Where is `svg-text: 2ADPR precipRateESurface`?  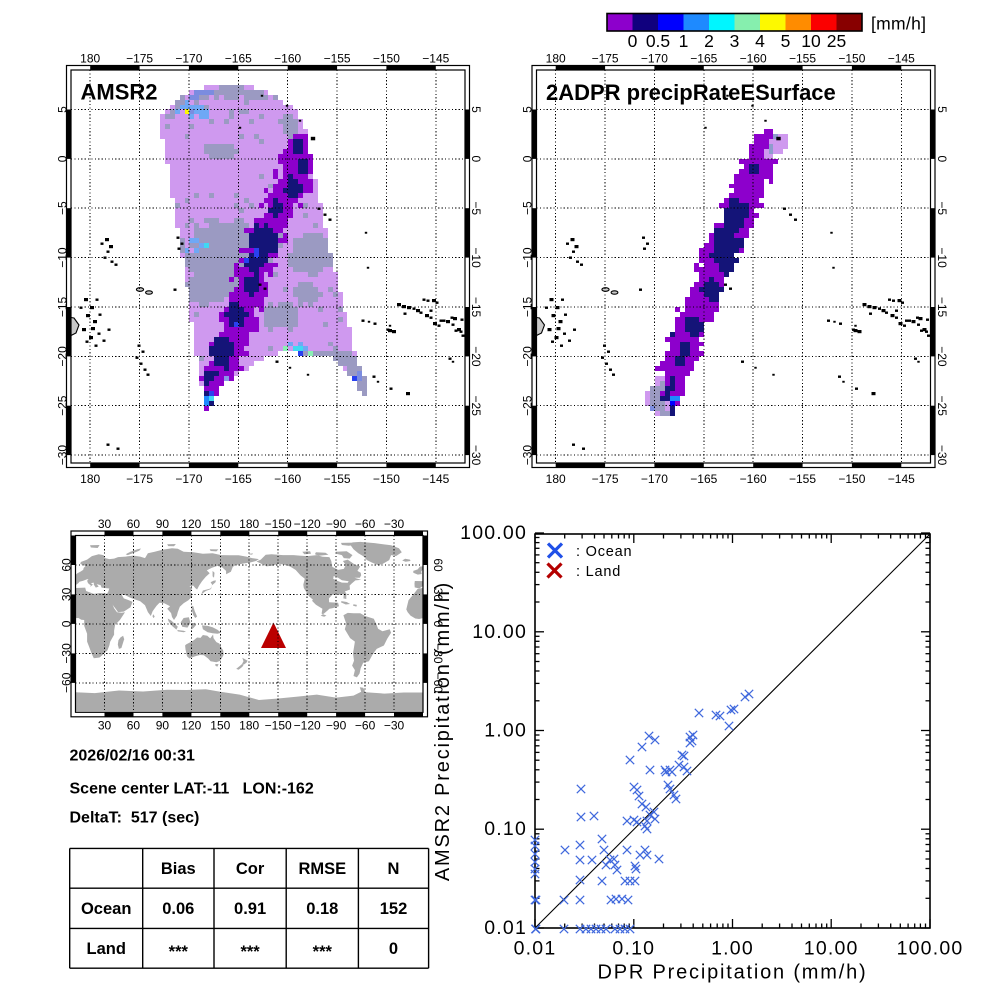
svg-text: 2ADPR precipRateESurface is located at coordinates (691, 92).